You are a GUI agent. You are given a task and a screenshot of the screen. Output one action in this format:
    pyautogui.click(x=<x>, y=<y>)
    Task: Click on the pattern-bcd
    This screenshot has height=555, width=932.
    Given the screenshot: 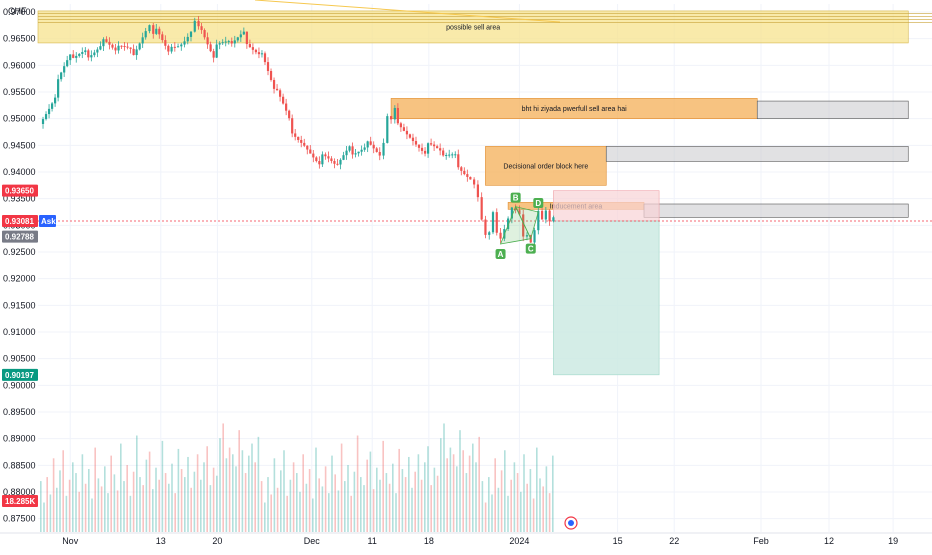 What is the action you would take?
    pyautogui.click(x=526, y=223)
    